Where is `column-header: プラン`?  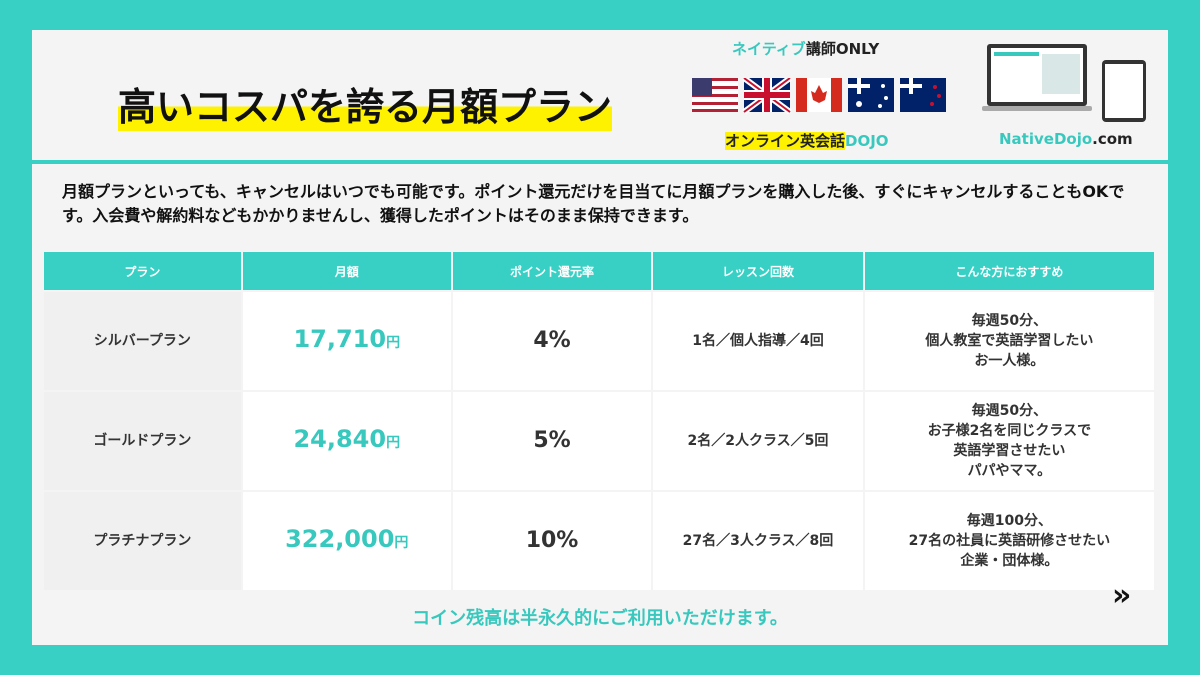 column-header: プラン is located at coordinates (142, 271).